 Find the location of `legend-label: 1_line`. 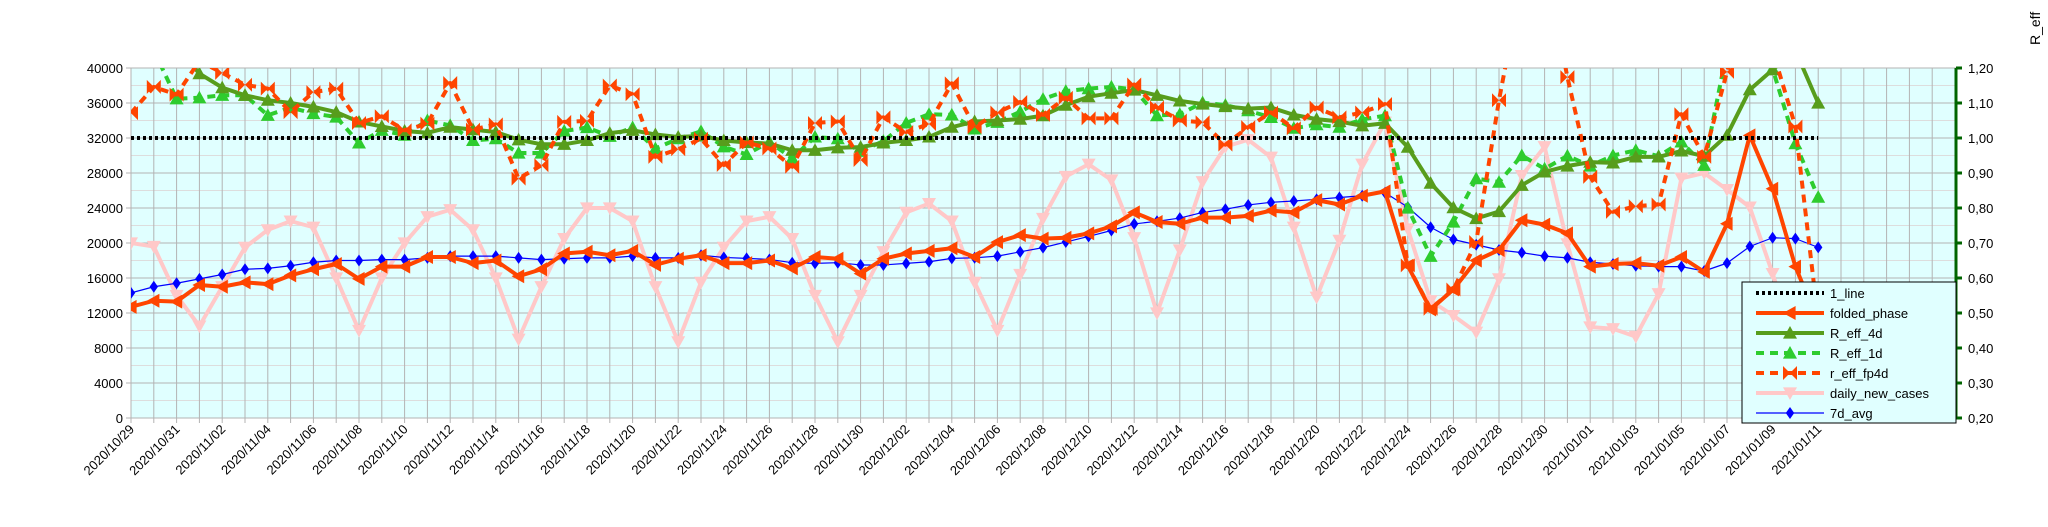

legend-label: 1_line is located at coordinates (1847, 293).